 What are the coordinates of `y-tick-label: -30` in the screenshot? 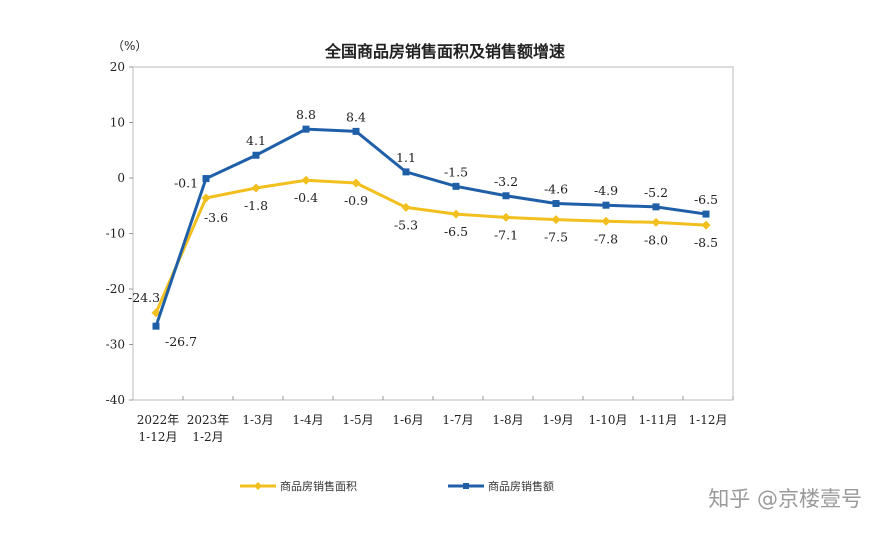 It's located at (115, 345).